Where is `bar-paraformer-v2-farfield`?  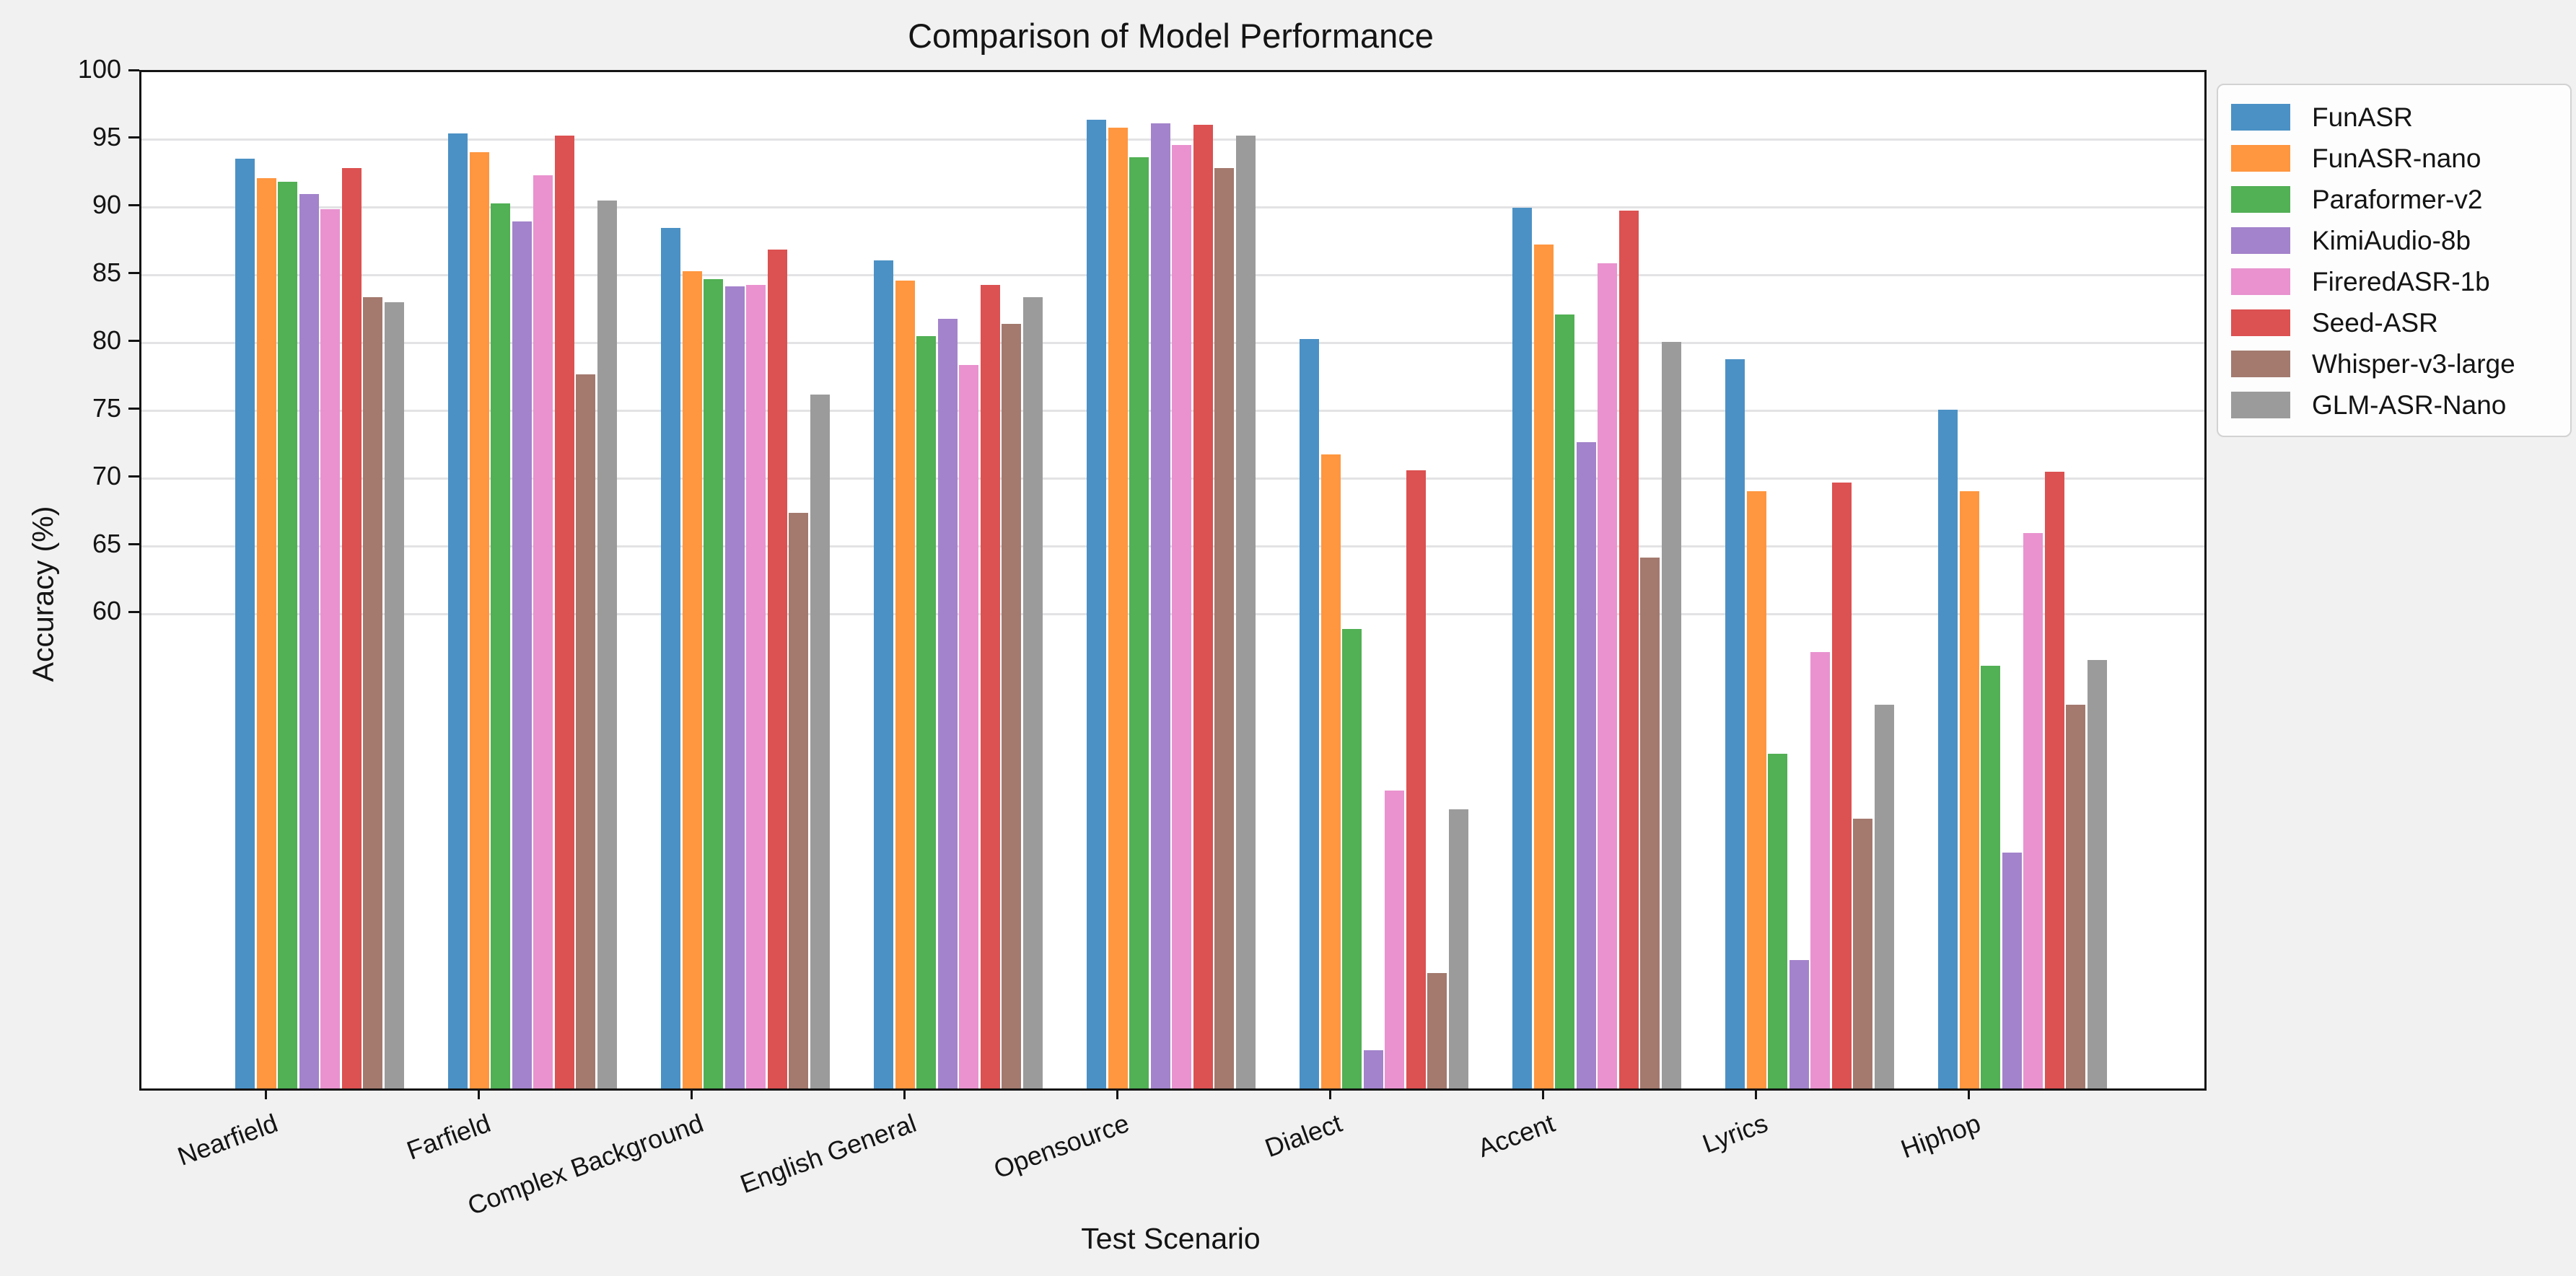 bar-paraformer-v2-farfield is located at coordinates (500, 646).